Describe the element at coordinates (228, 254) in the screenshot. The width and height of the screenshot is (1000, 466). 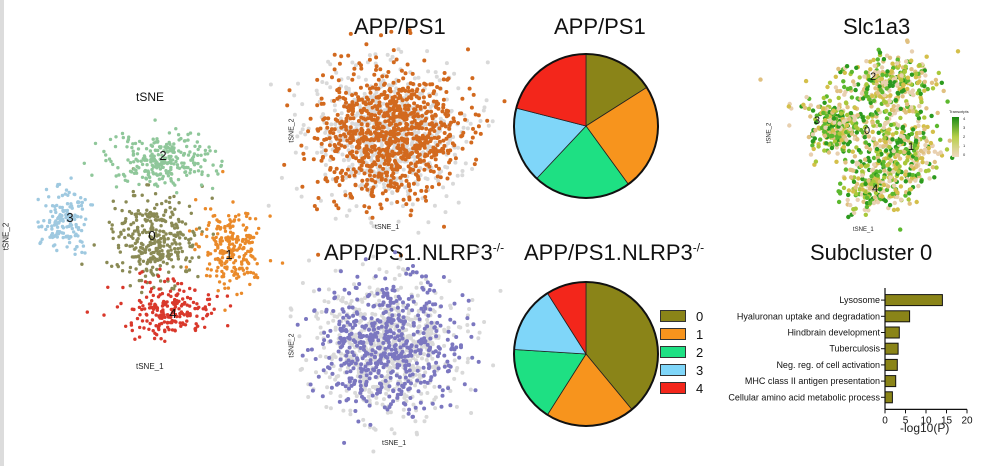
I see `main-tsne-cluster-label-1: 1` at that location.